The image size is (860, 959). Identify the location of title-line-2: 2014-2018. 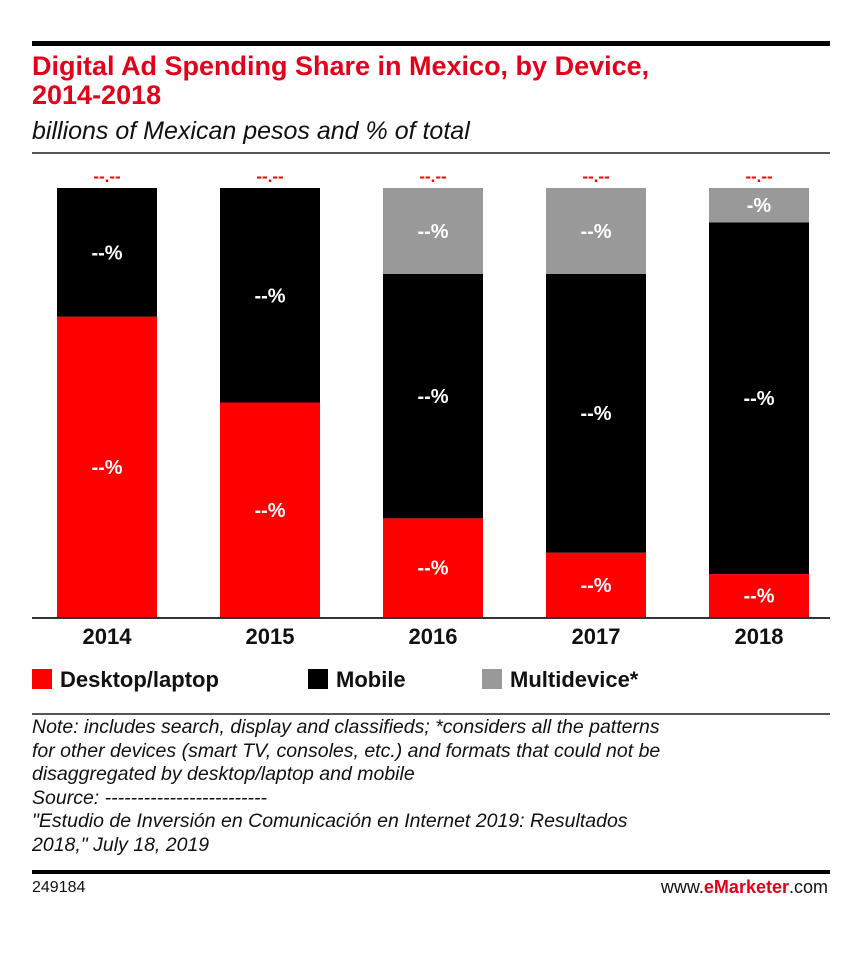
(97, 95).